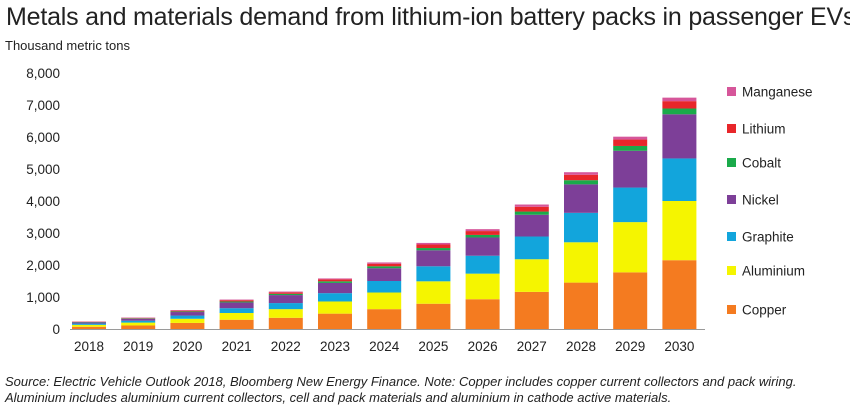 The width and height of the screenshot is (850, 413). Describe the element at coordinates (630, 138) in the screenshot. I see `bar-segment-manganese-2029` at that location.